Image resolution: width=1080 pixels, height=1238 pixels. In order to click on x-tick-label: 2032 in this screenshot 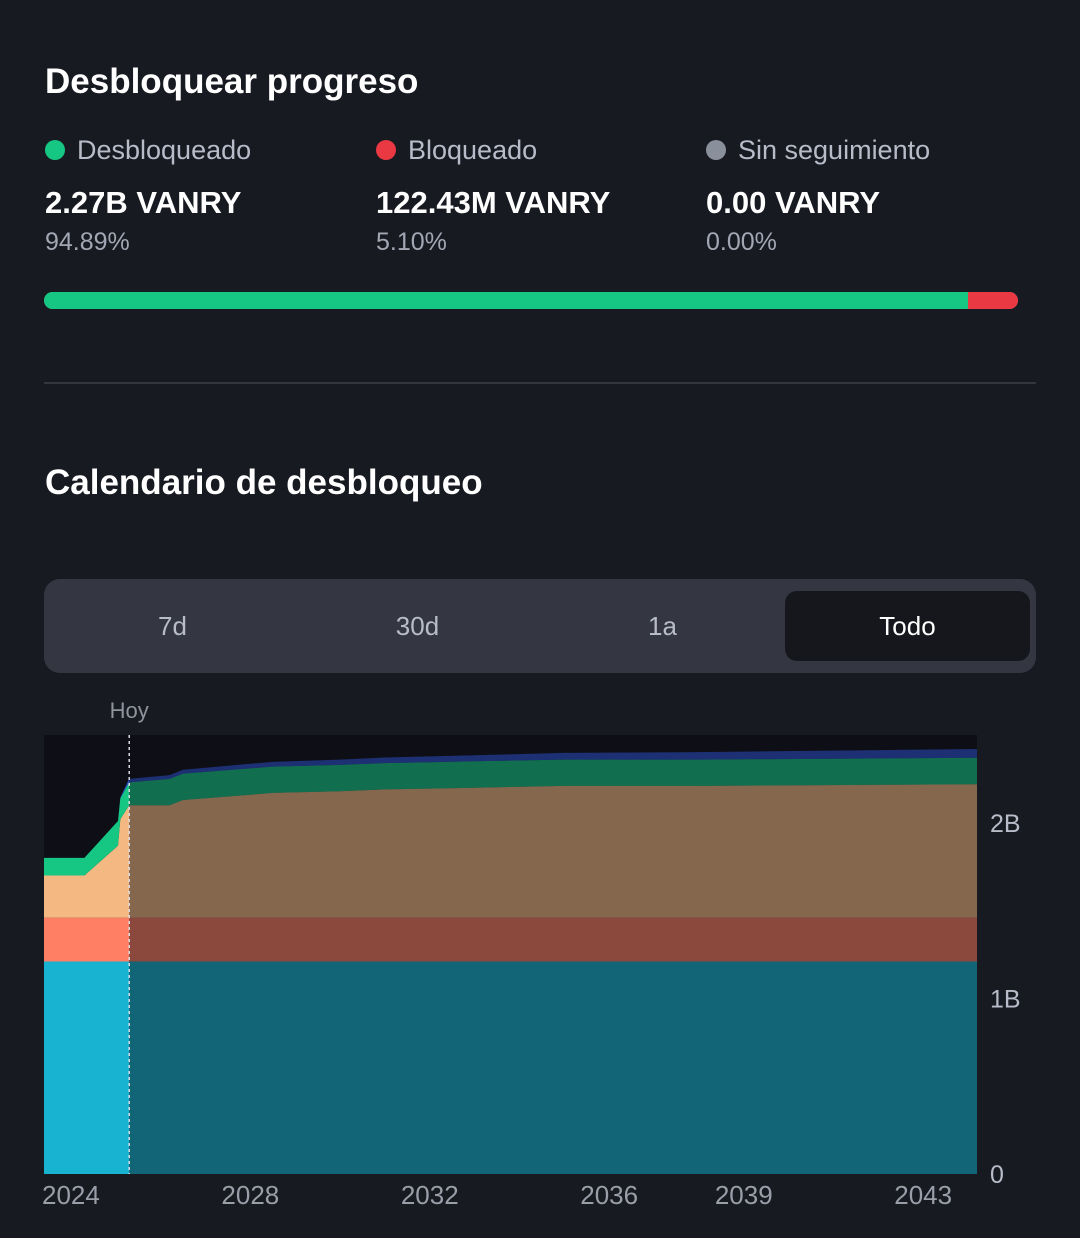, I will do `click(430, 1195)`.